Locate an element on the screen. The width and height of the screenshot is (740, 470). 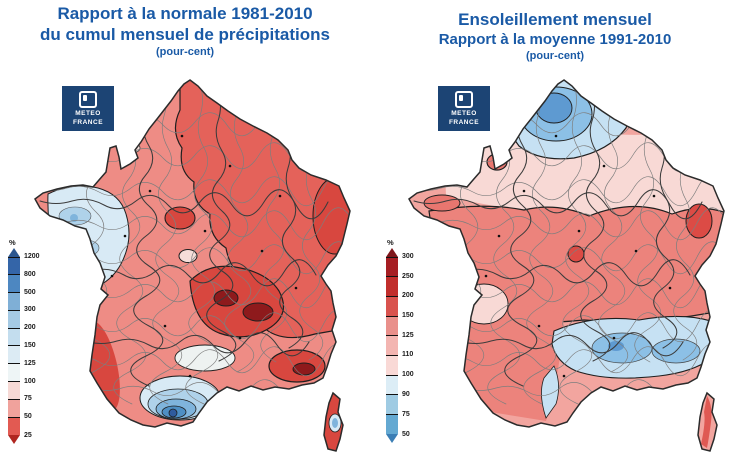
sunshine-title-line2: Rapport à la moyenne 1991-2010 is located at coordinates (555, 39).